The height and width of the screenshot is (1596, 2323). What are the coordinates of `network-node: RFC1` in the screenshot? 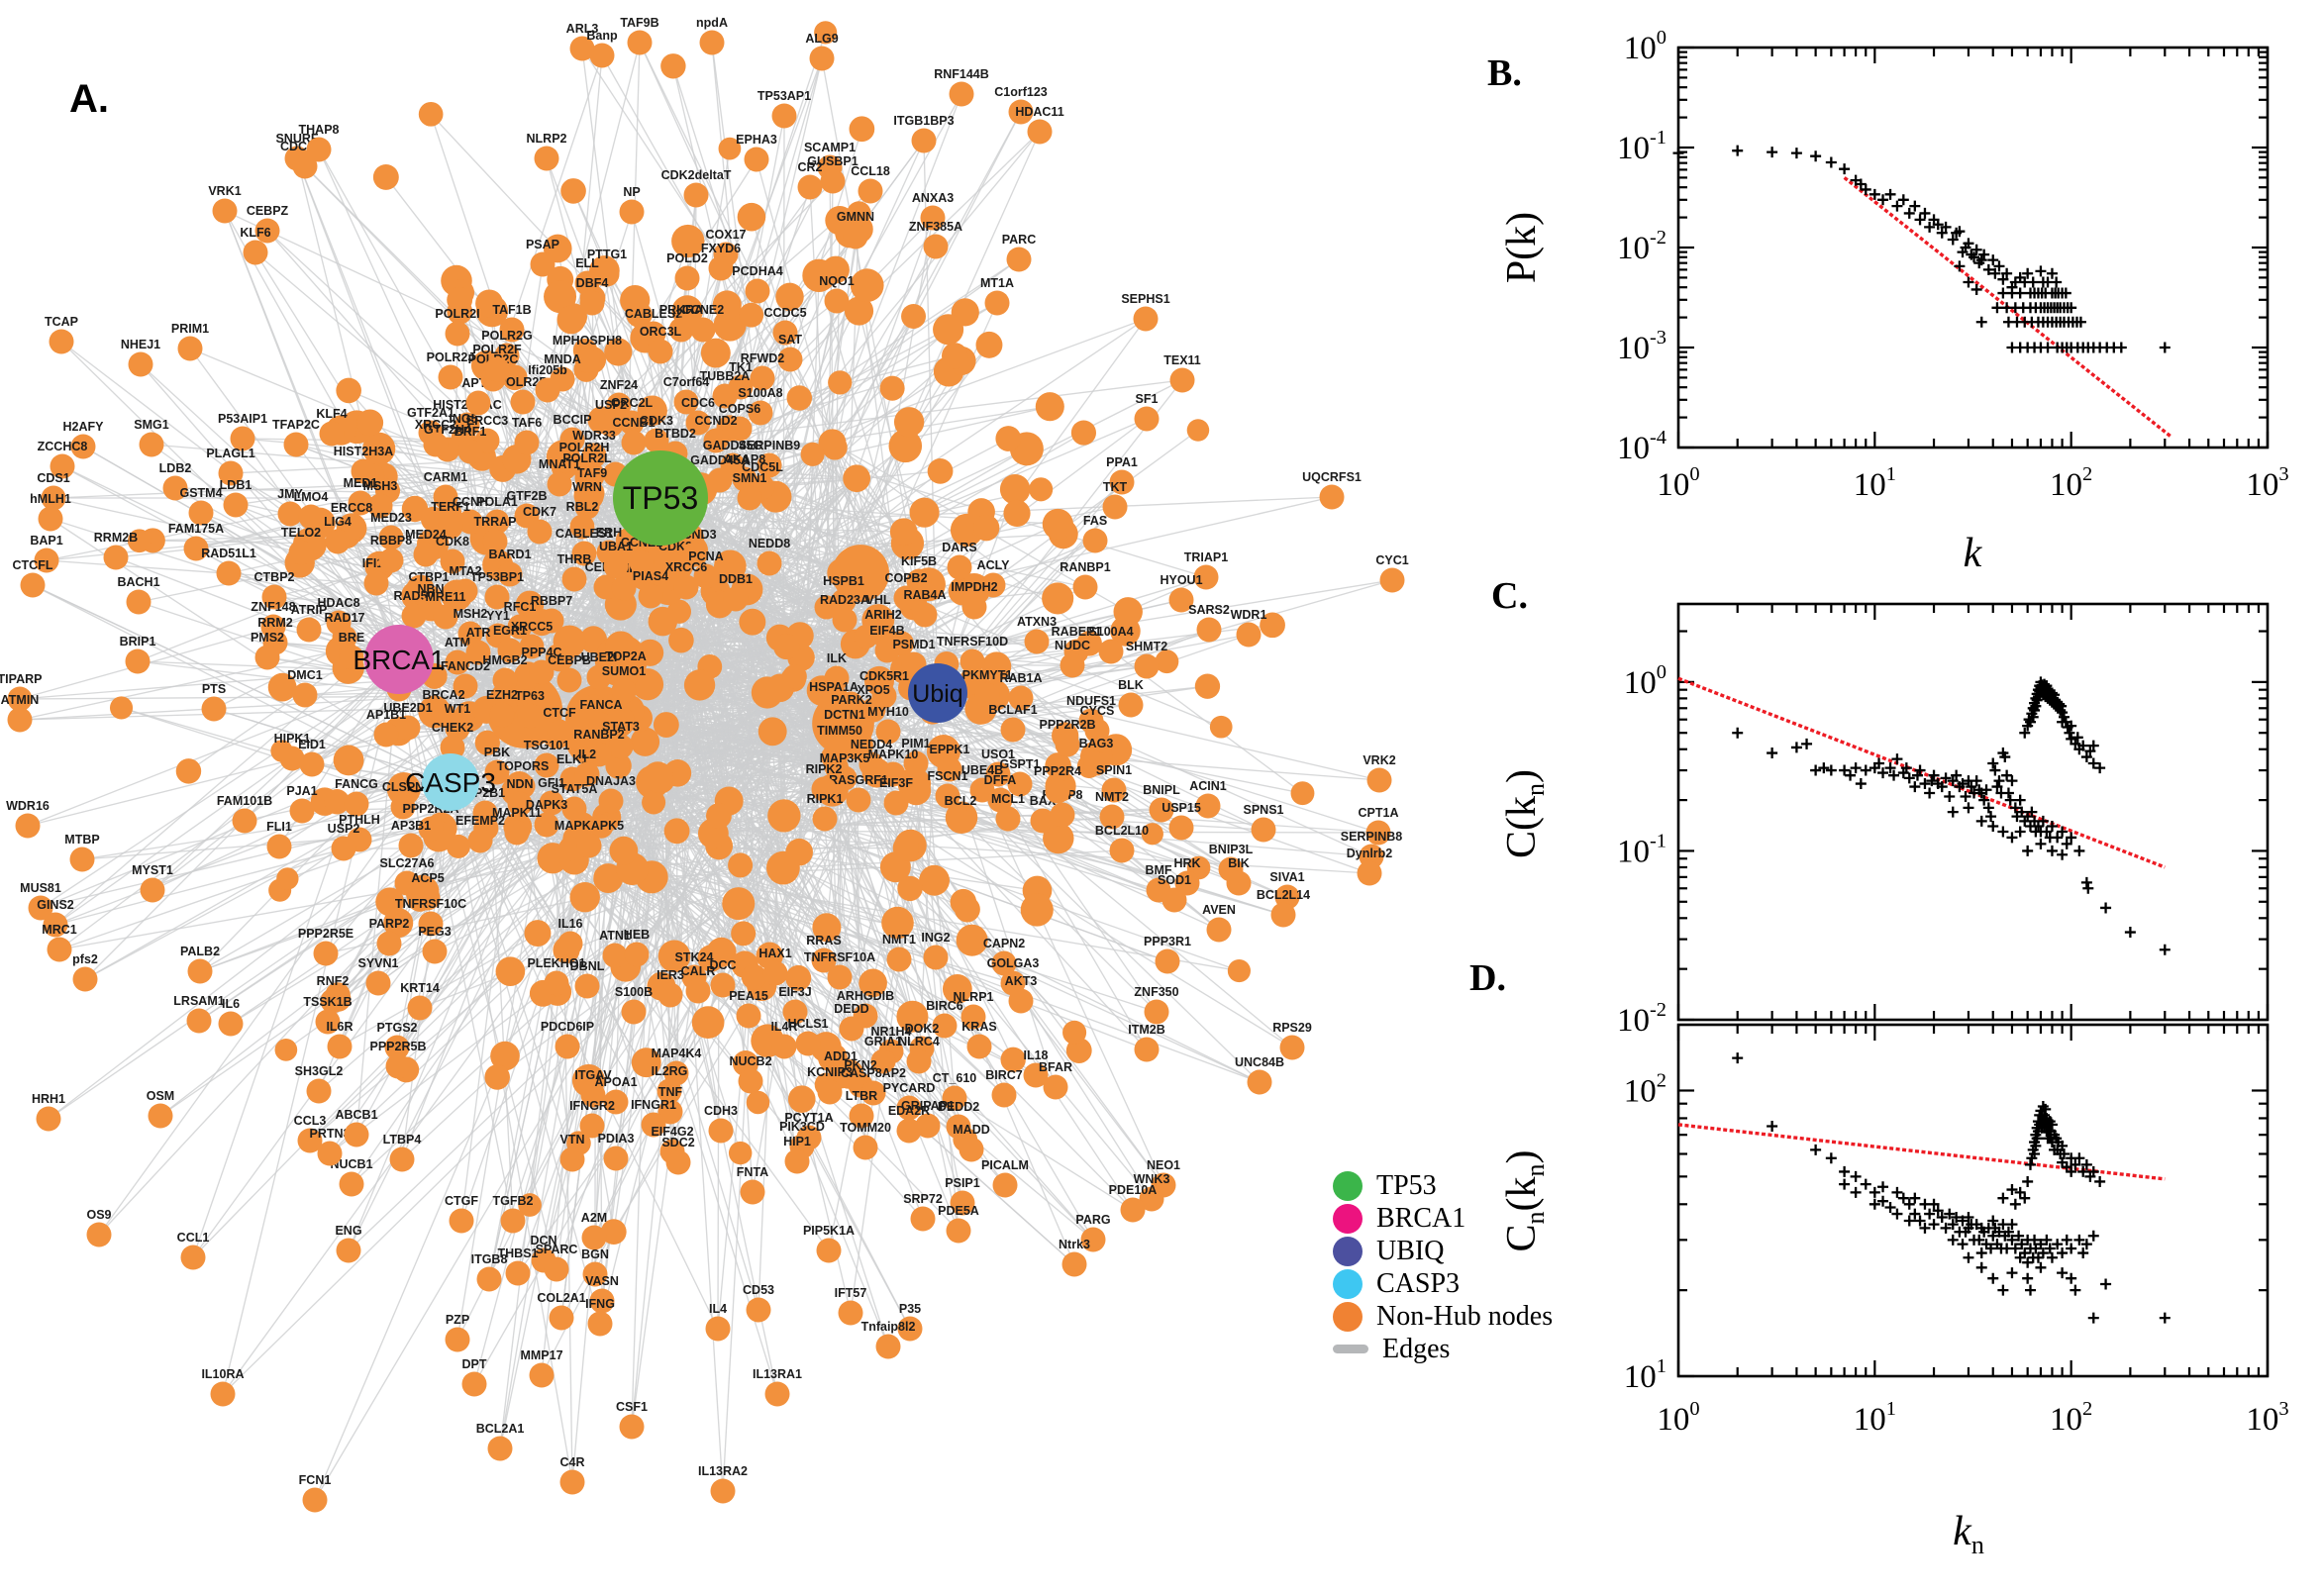 It's located at (520, 620).